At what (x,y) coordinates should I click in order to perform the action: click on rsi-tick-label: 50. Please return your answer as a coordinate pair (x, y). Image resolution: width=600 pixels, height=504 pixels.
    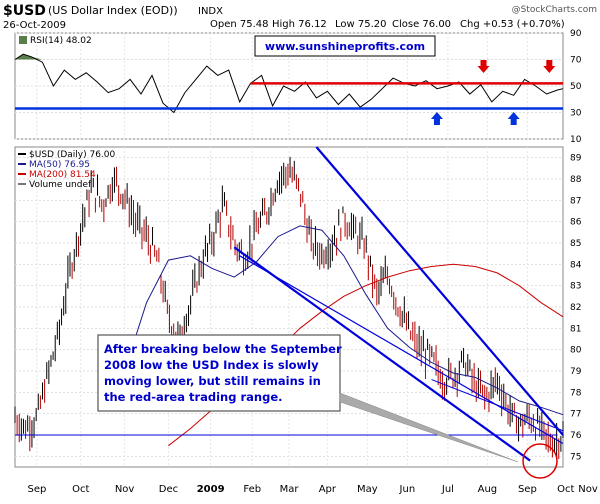
    Looking at the image, I should click on (576, 87).